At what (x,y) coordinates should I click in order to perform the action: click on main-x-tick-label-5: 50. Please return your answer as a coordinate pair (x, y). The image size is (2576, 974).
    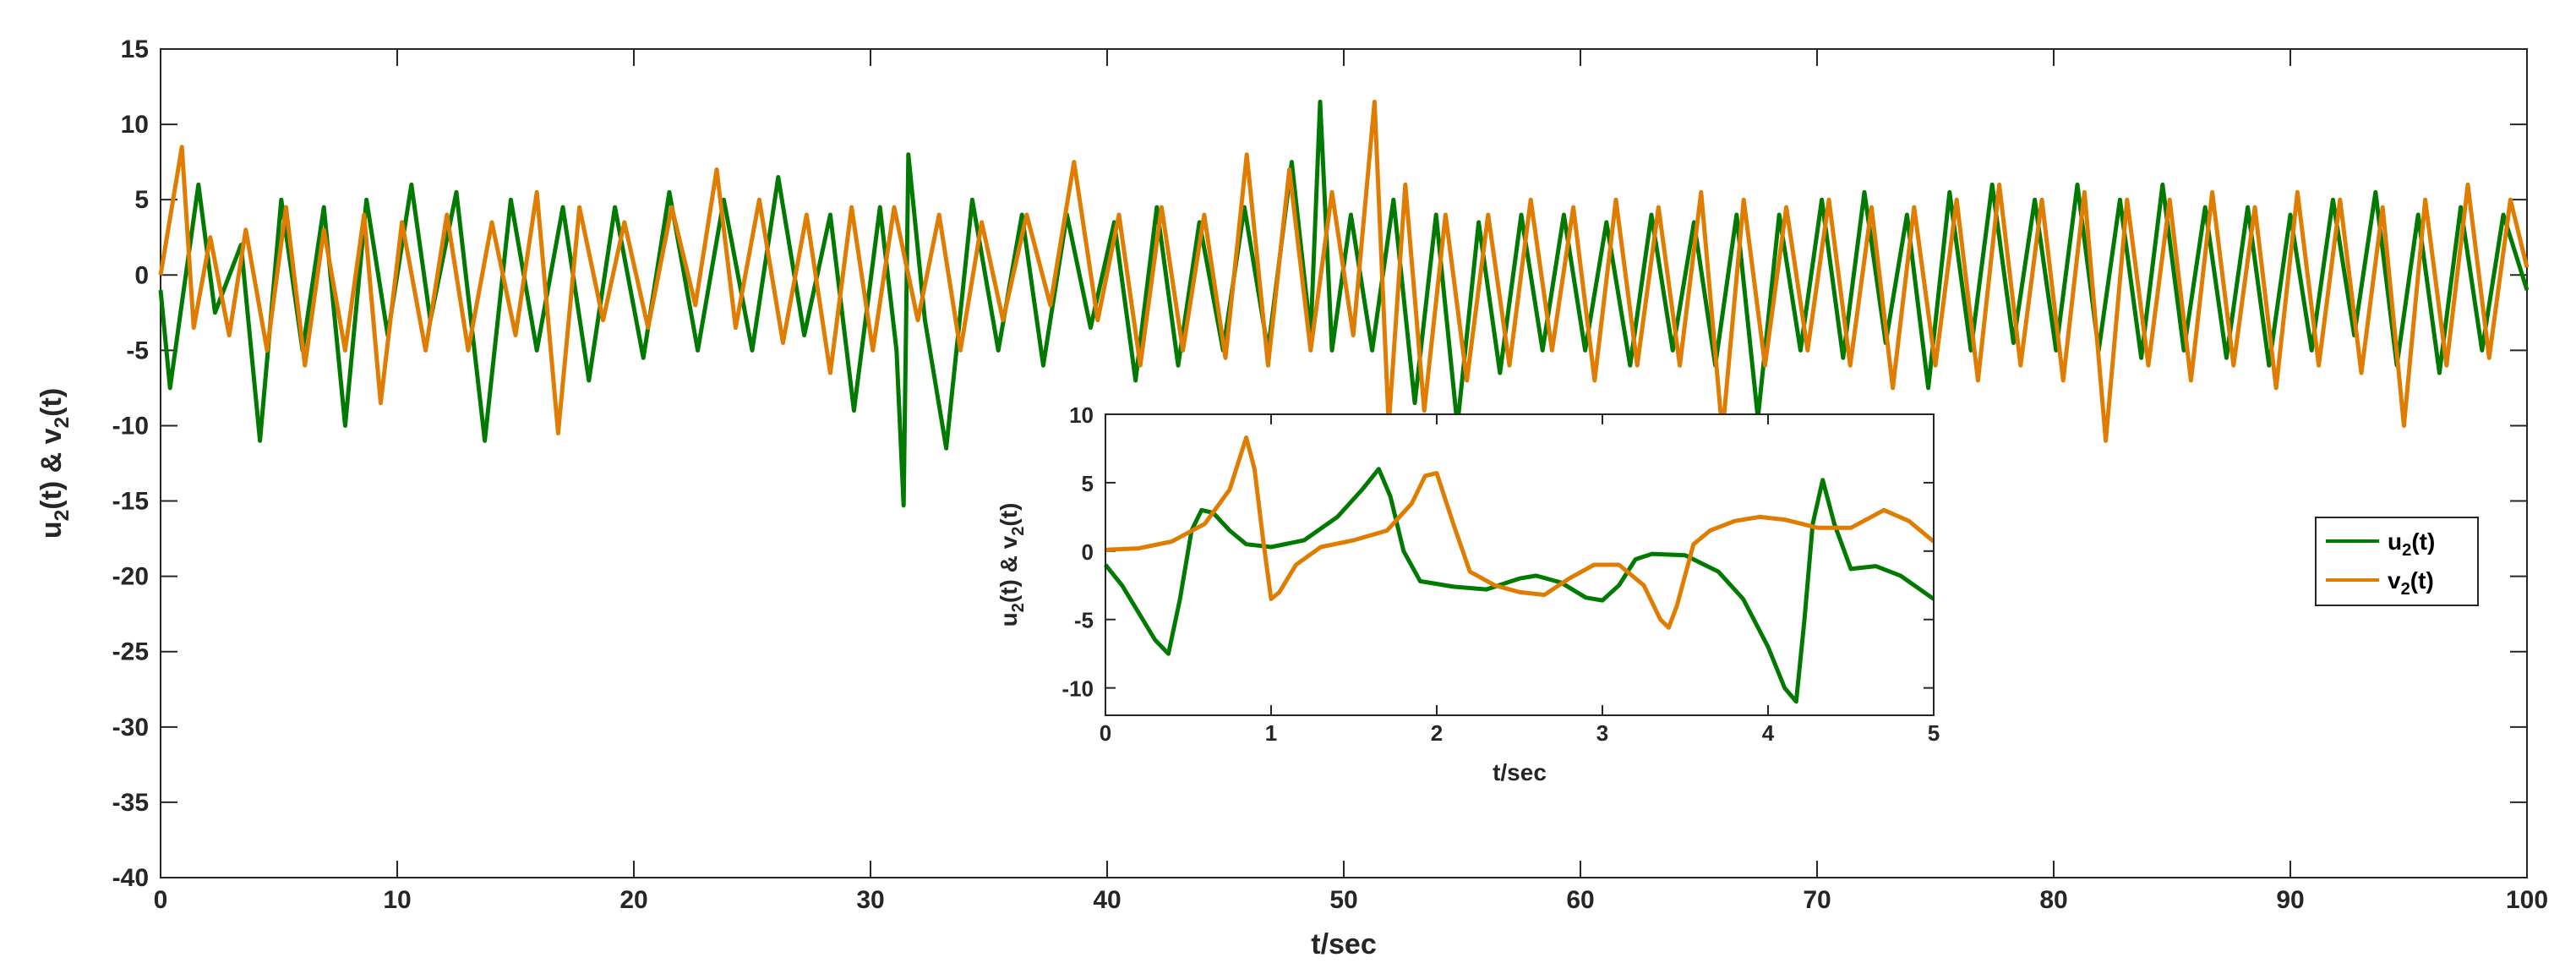
    Looking at the image, I should click on (1343, 900).